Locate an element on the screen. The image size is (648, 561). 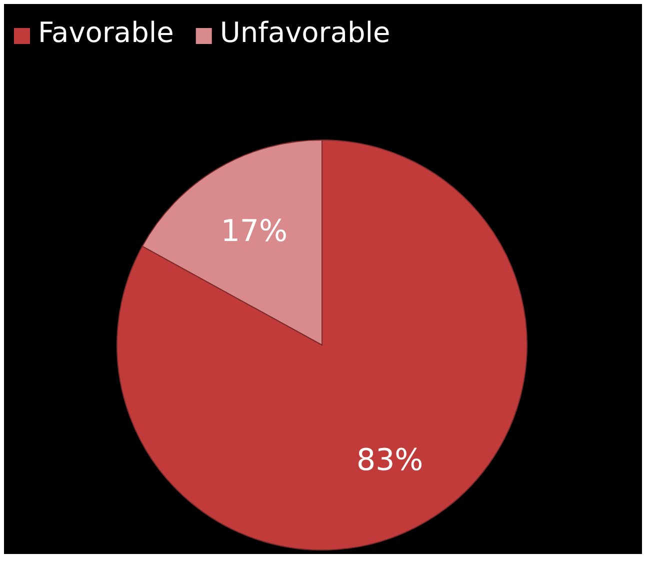
data-label: 17% is located at coordinates (254, 231).